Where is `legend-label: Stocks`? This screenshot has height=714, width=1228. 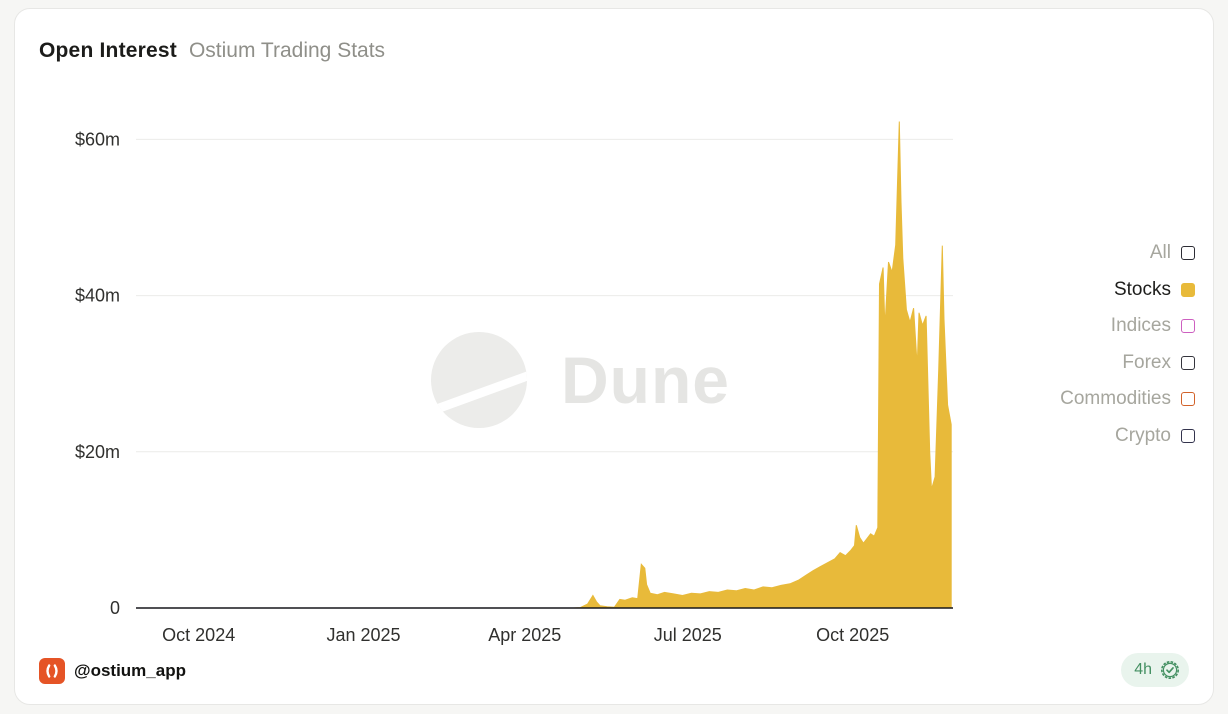 legend-label: Stocks is located at coordinates (1142, 289).